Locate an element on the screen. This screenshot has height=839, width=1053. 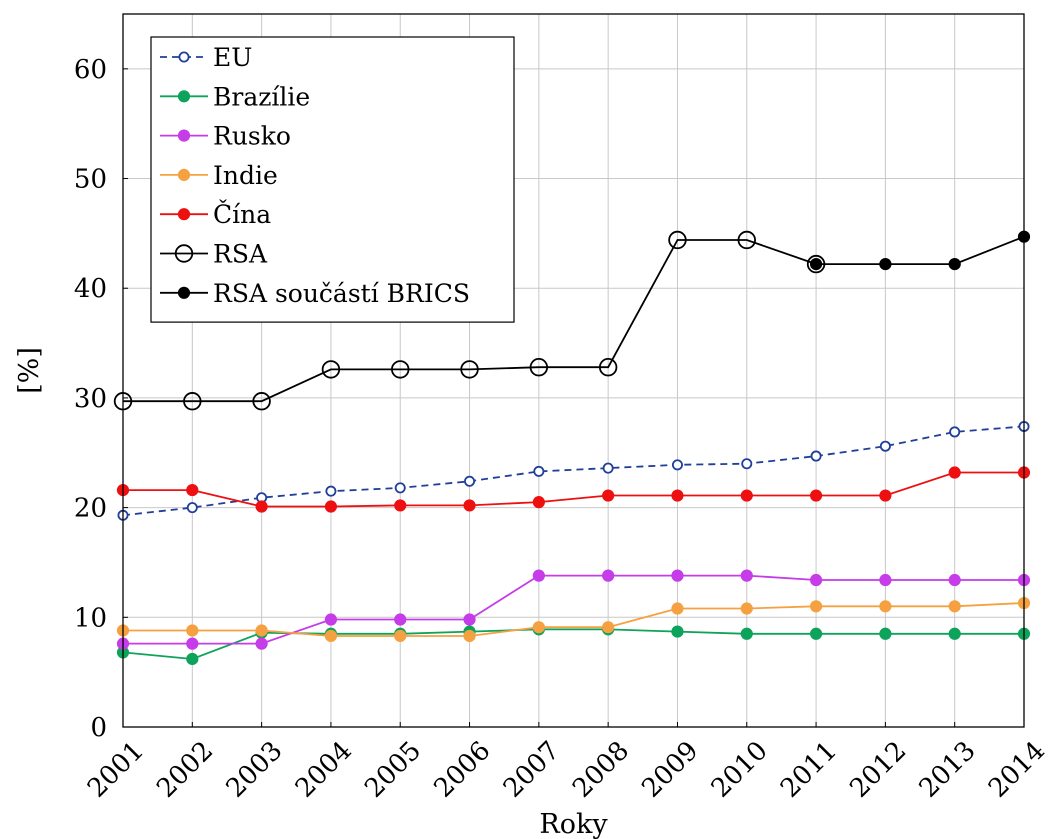
x-tick-label: 2004 is located at coordinates (324, 770).